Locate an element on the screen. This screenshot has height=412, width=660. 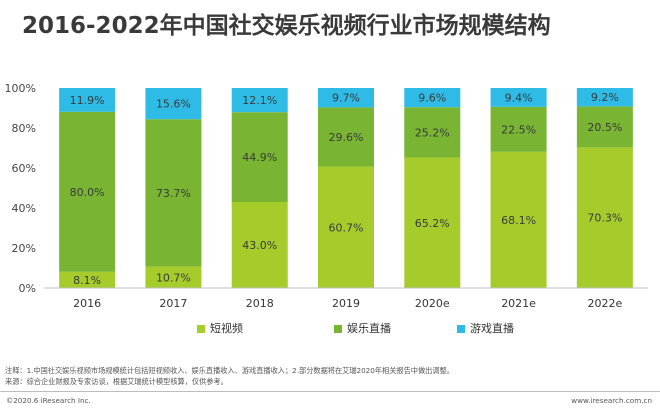
data-label: 12.1% is located at coordinates (259, 100).